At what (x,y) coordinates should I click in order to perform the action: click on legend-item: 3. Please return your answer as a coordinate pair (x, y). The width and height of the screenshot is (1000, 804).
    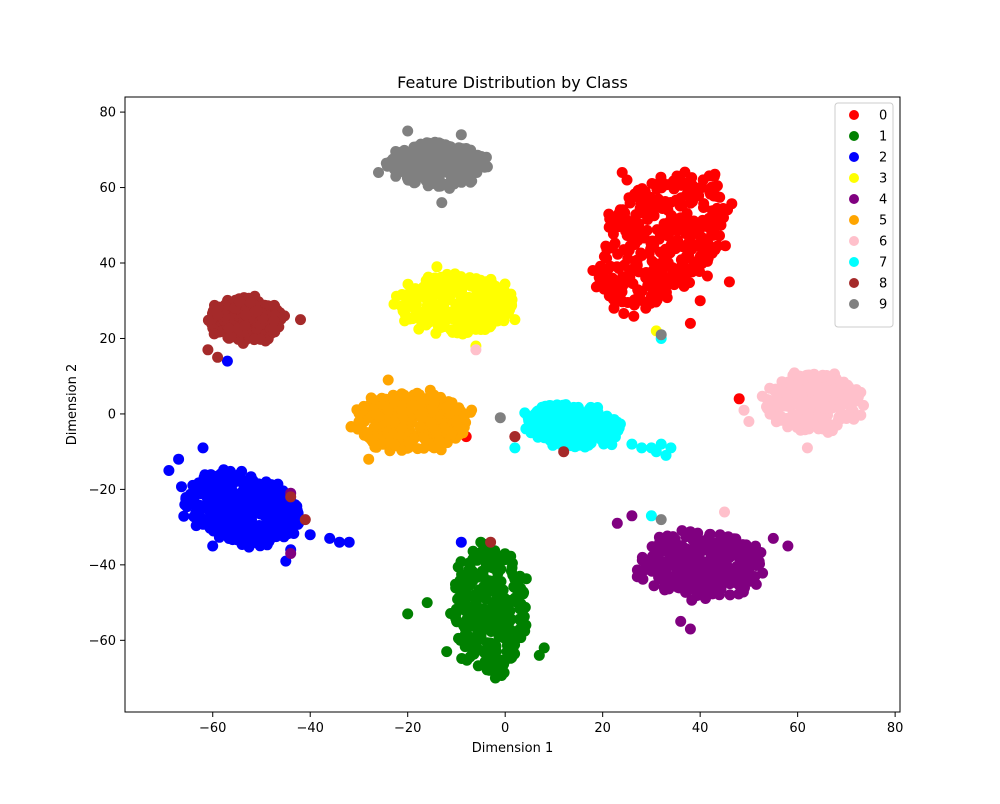
    Looking at the image, I should click on (868, 179).